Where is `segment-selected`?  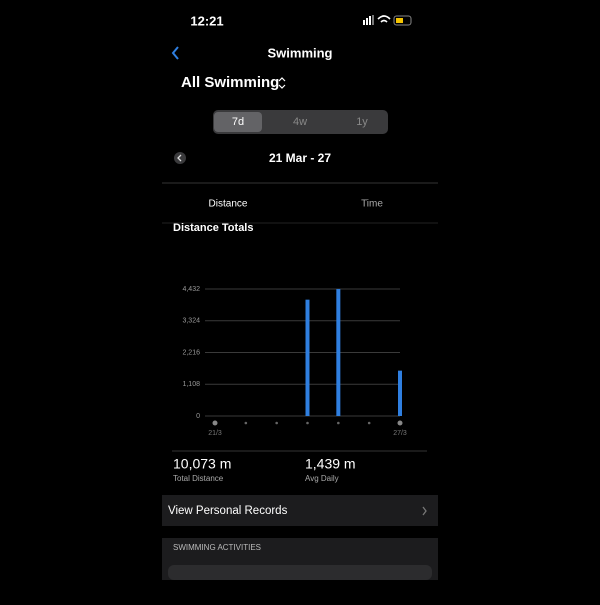 segment-selected is located at coordinates (238, 122).